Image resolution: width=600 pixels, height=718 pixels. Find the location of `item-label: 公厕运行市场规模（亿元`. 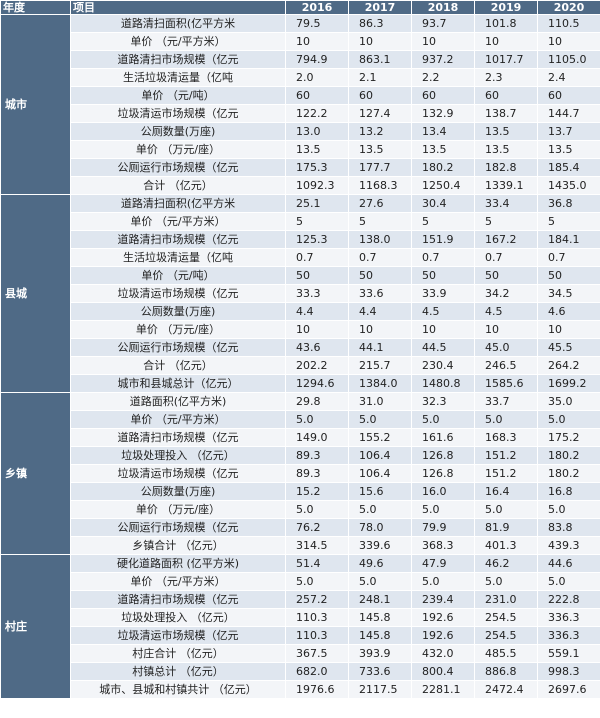

item-label: 公厕运行市场规模（亿元 is located at coordinates (178, 167).